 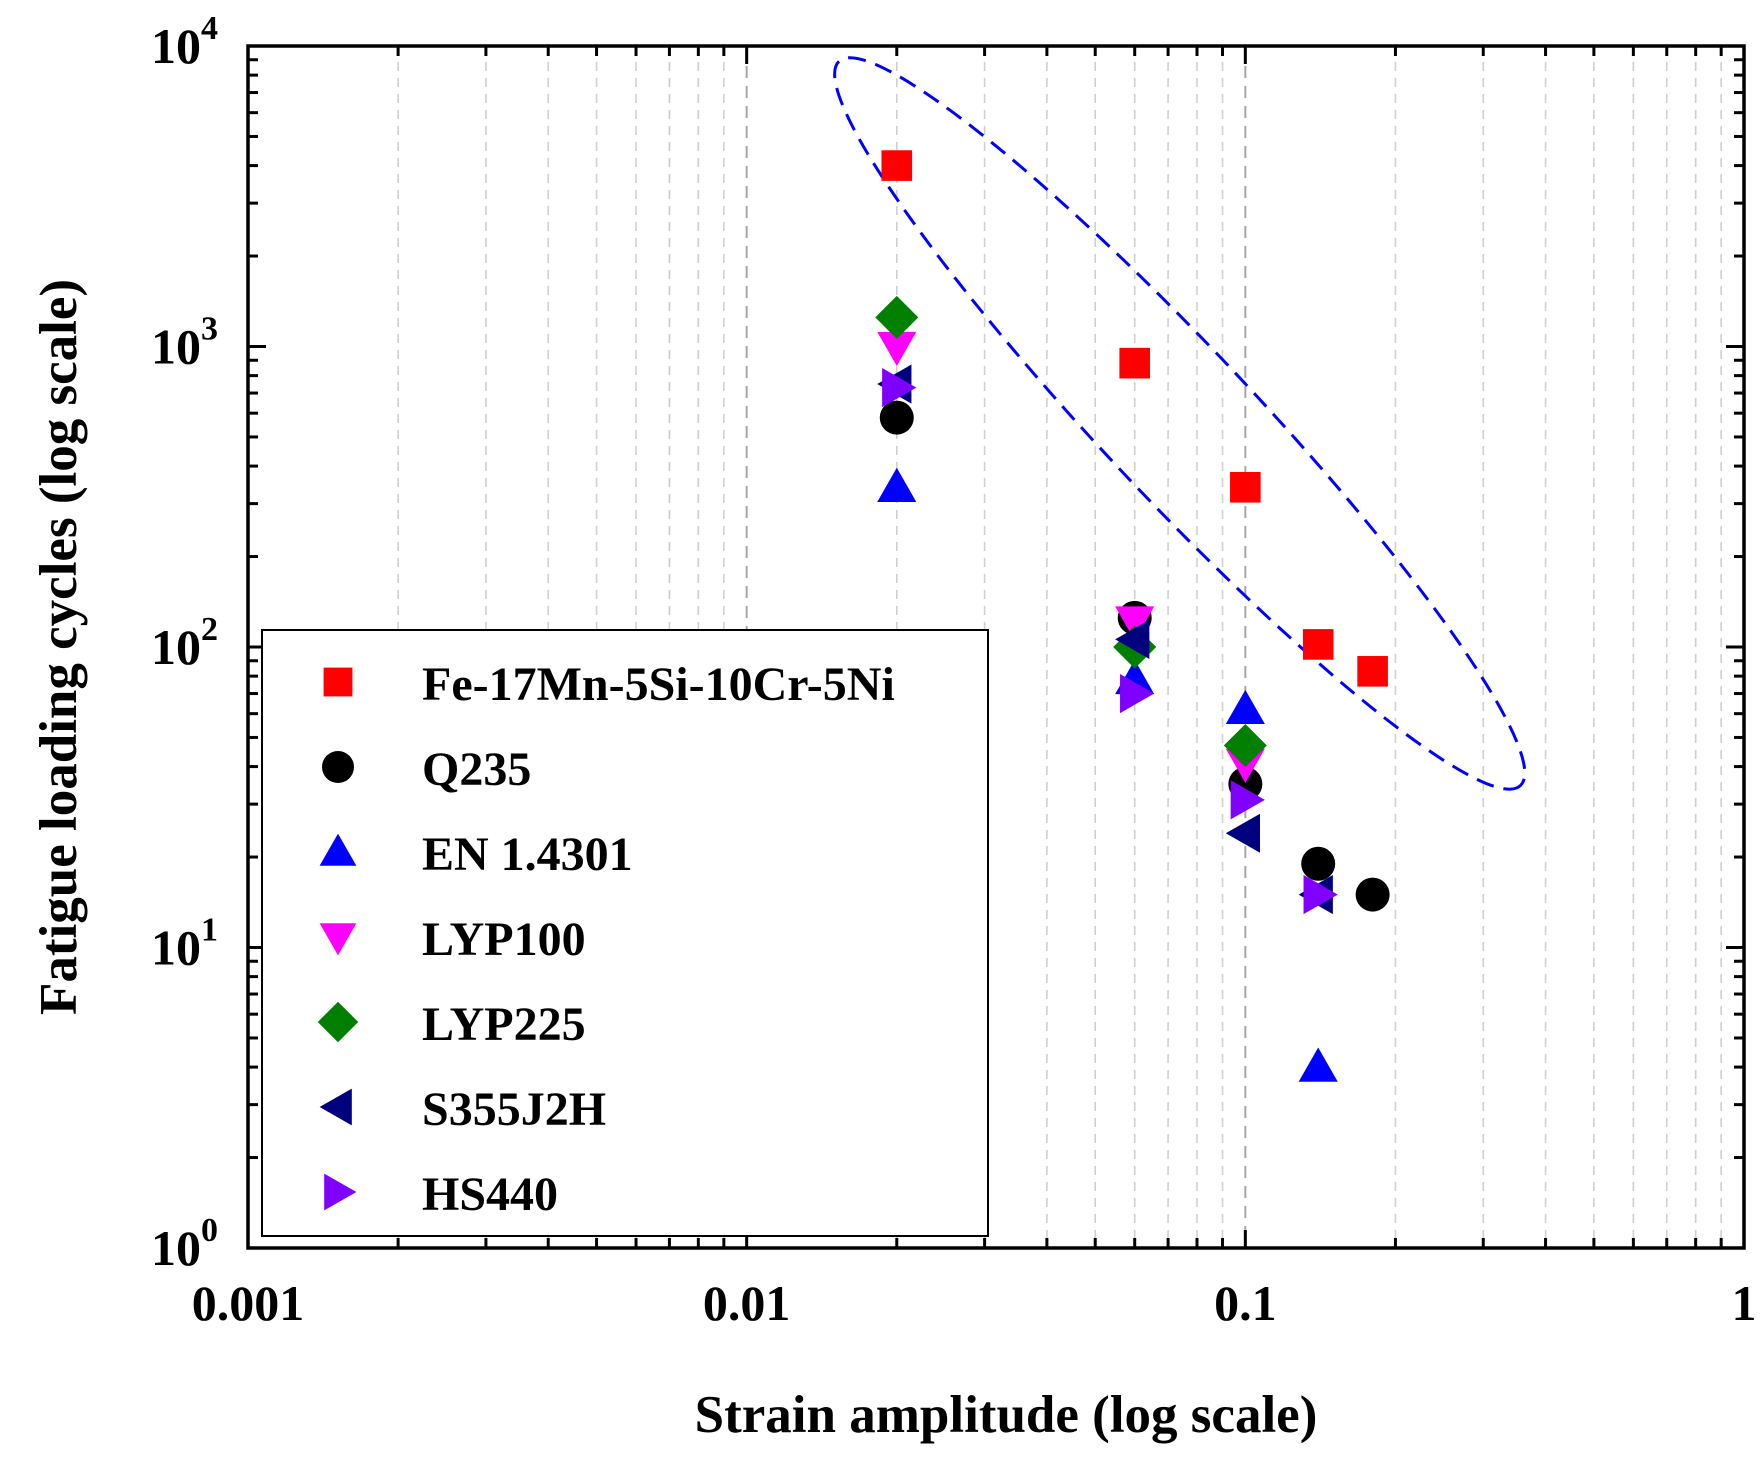 I want to click on x-tick-label: 1, so click(x=1744, y=1303).